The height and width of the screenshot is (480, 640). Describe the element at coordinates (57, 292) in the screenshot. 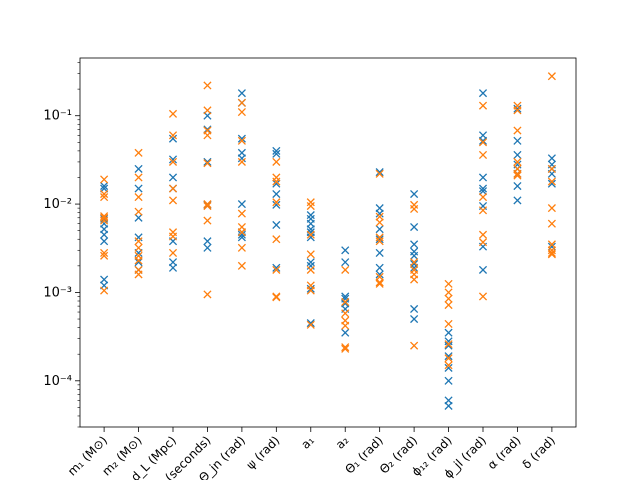

I see `y-tick-label: 10⁻³` at that location.